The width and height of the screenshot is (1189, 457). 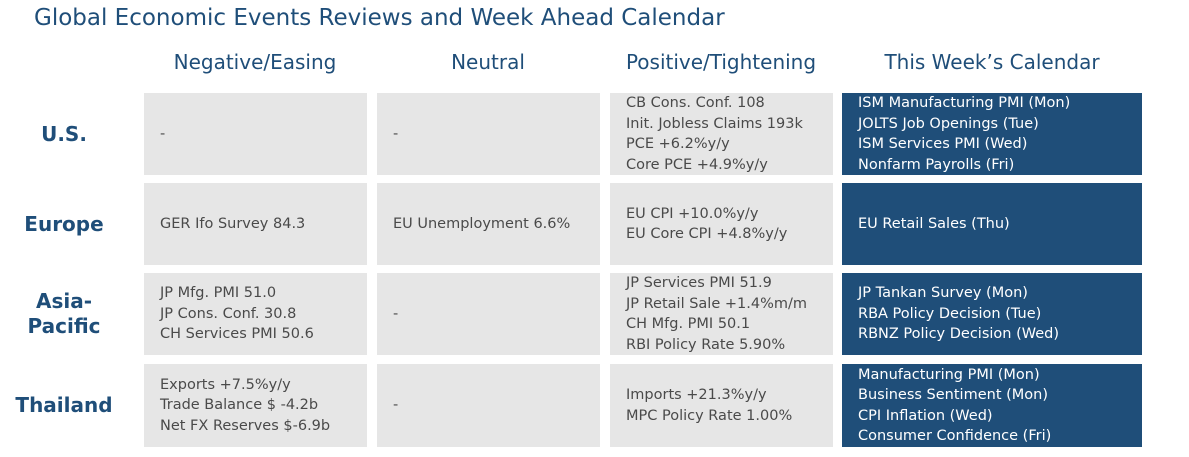 I want to click on cell-lines: Imports +21.3%y/y MPC Policy Rate 1.00%, so click(x=709, y=405).